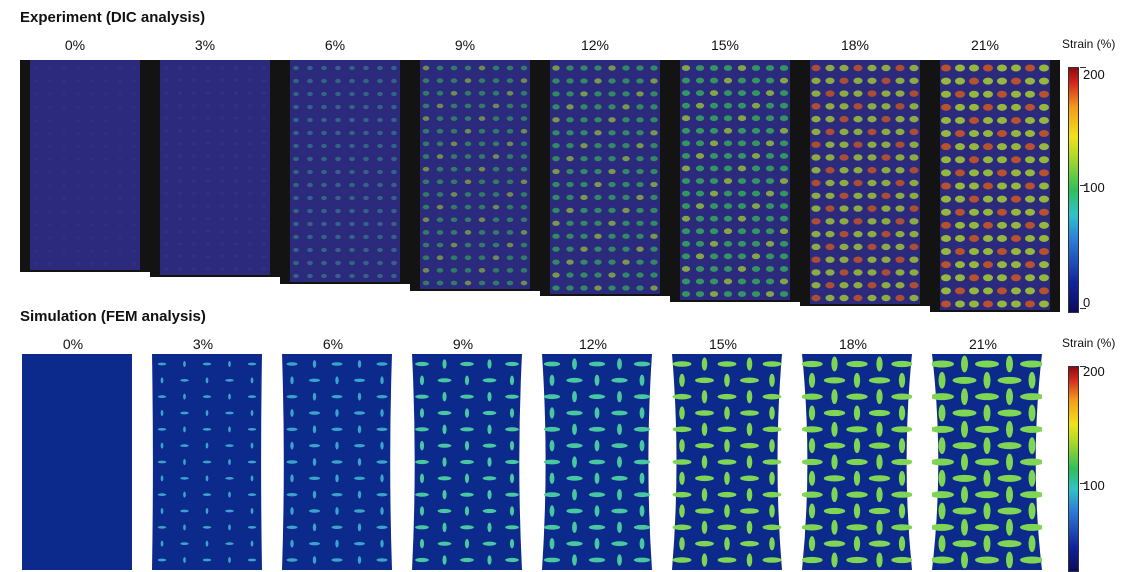  I want to click on experiment-colorbar-tick-0: 0, so click(1087, 302).